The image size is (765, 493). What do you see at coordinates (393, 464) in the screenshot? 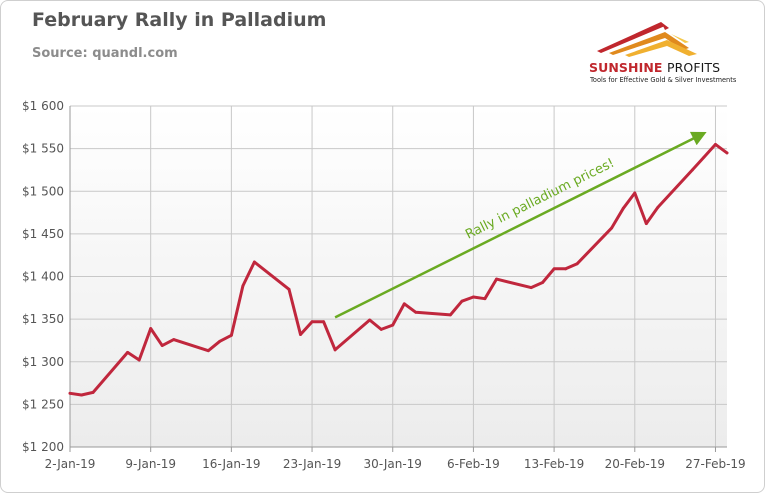
I see `x-tick-label: 30-Jan-19` at bounding box center [393, 464].